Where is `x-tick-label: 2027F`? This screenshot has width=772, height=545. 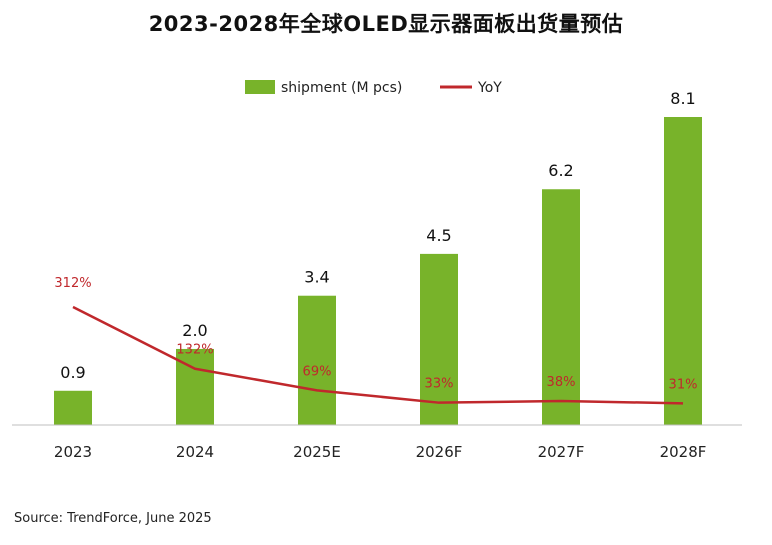 x-tick-label: 2027F is located at coordinates (561, 452).